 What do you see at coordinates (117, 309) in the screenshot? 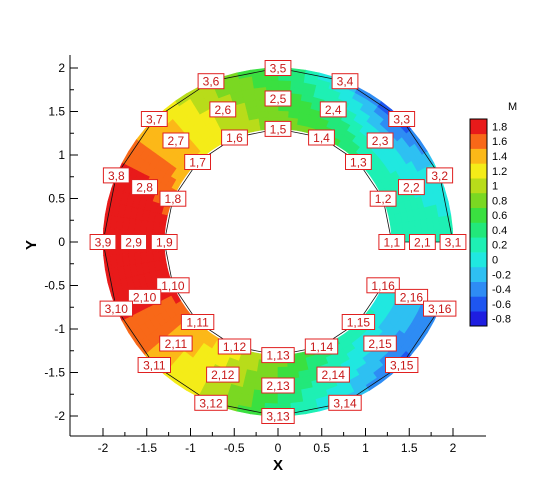
I see `node-label-text: 3,10` at bounding box center [117, 309].